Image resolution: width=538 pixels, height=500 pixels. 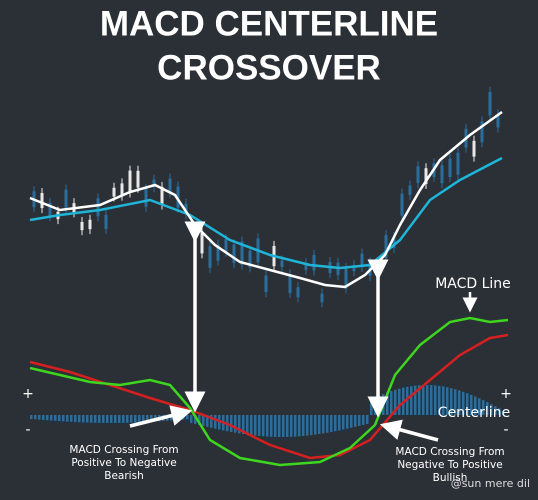 I want to click on label: MACD Line, so click(x=473, y=284).